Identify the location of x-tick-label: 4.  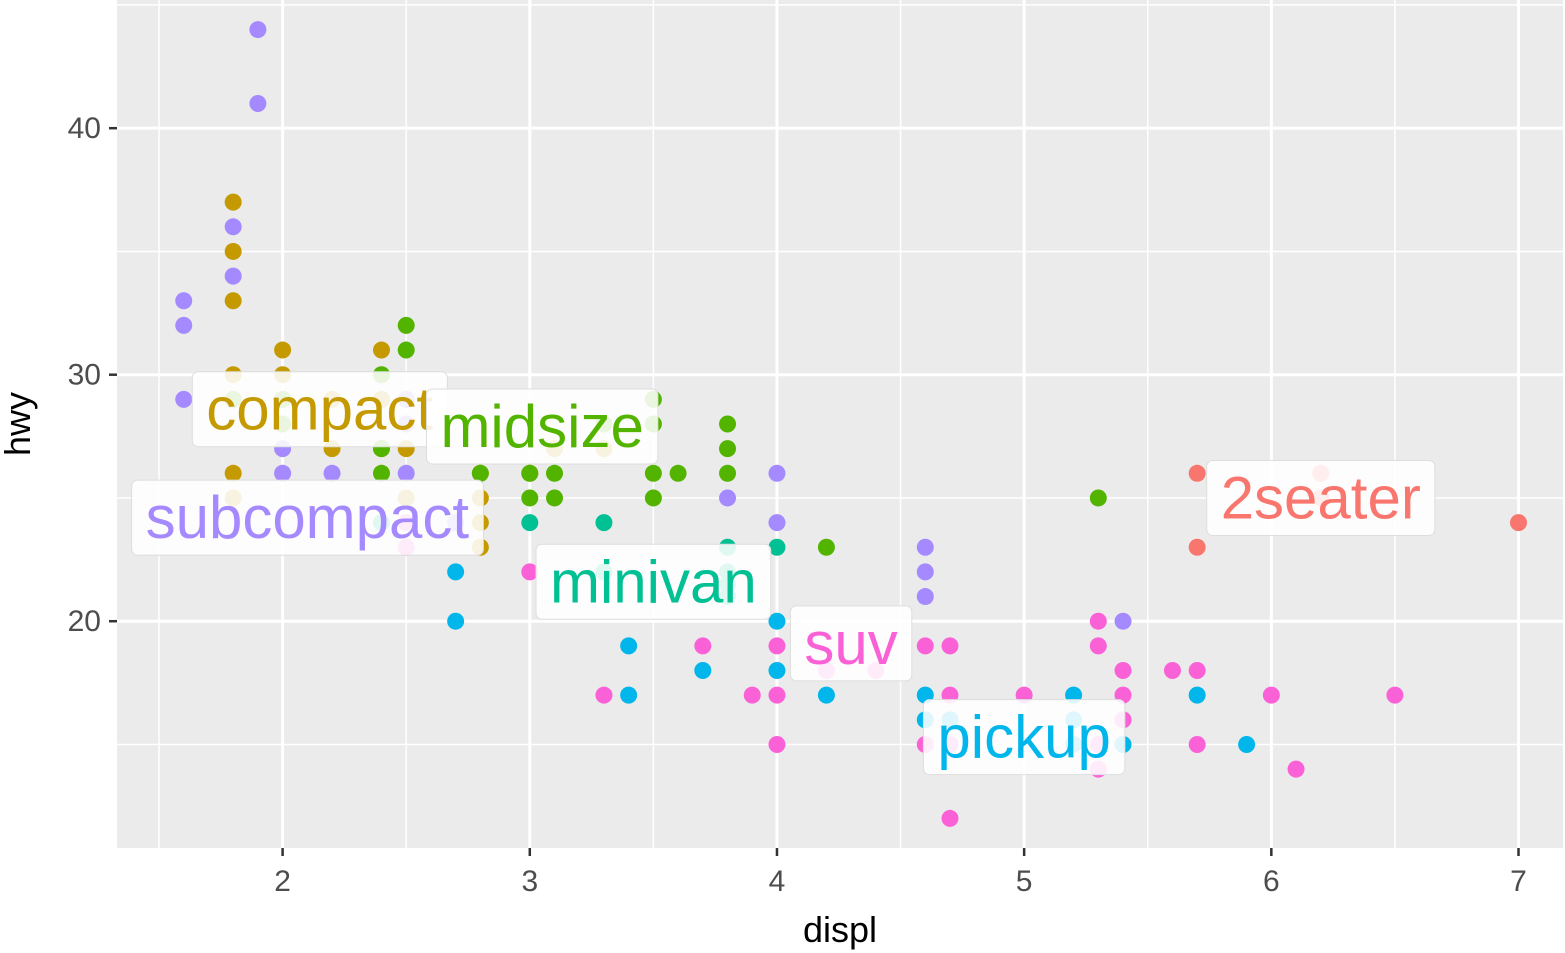
(777, 881).